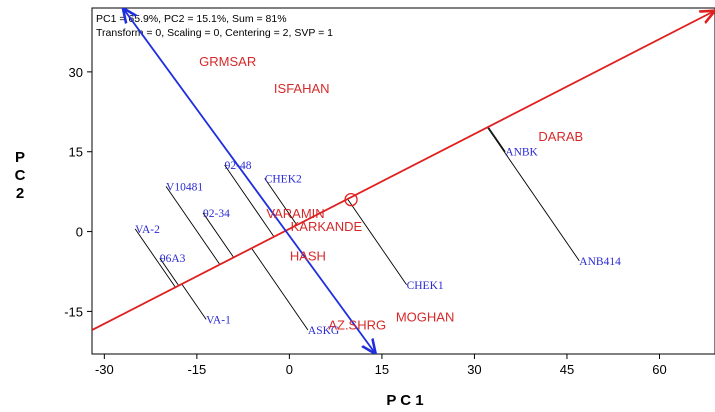 The height and width of the screenshot is (412, 715). Describe the element at coordinates (351, 199) in the screenshot. I see `average-environment-marker` at that location.